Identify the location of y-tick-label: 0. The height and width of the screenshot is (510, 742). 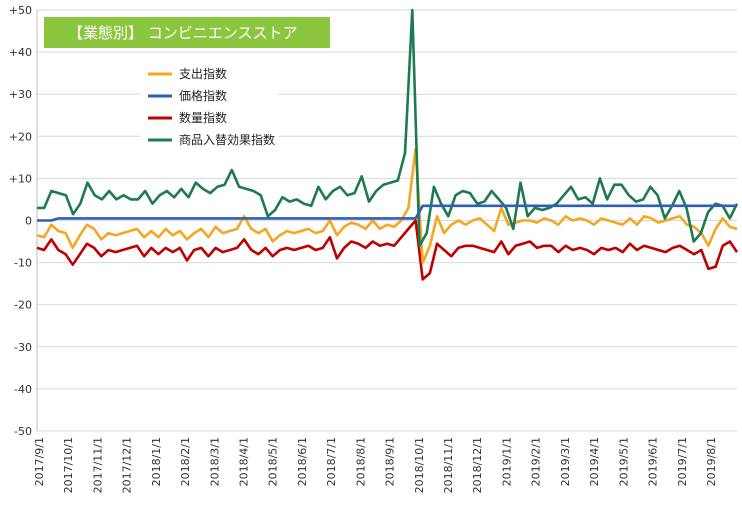
(28, 221).